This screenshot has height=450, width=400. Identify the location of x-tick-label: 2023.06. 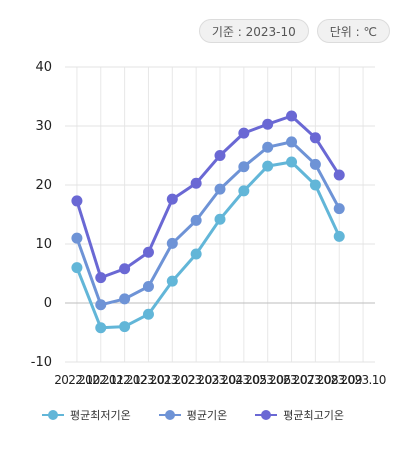
(267, 380).